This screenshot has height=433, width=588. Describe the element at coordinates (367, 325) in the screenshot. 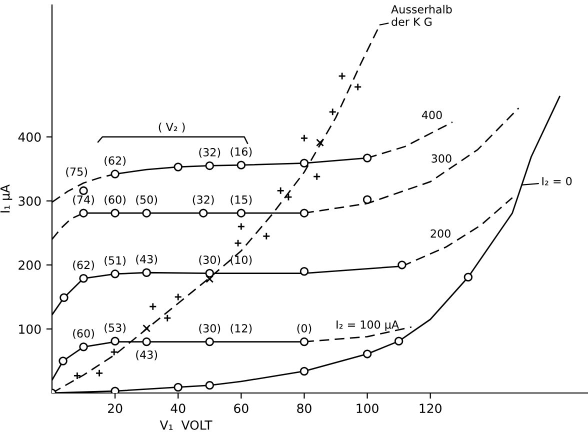

I see `annotation: I₂ = 100 µA` at that location.